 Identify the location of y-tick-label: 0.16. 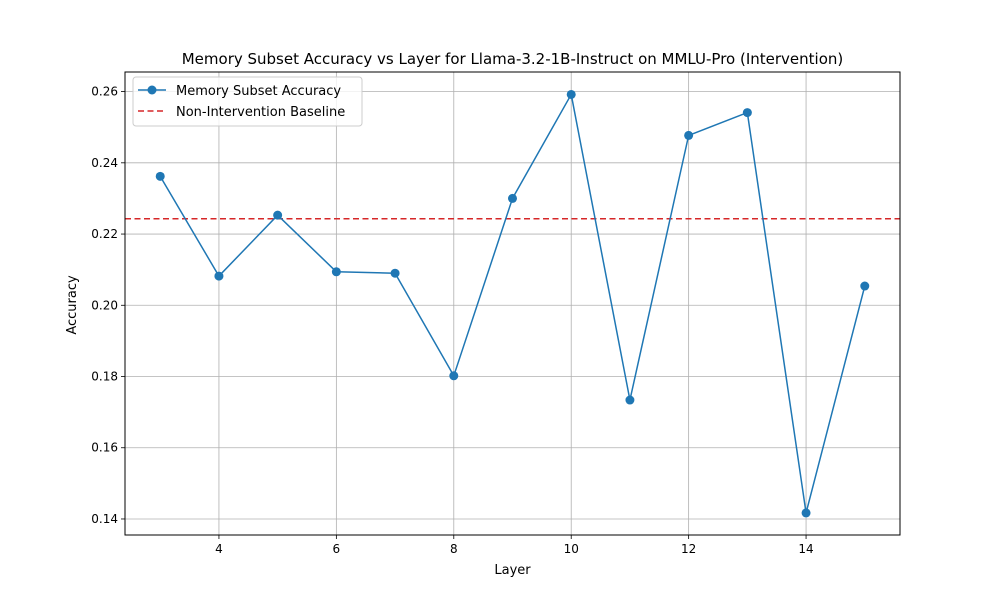
(104, 448).